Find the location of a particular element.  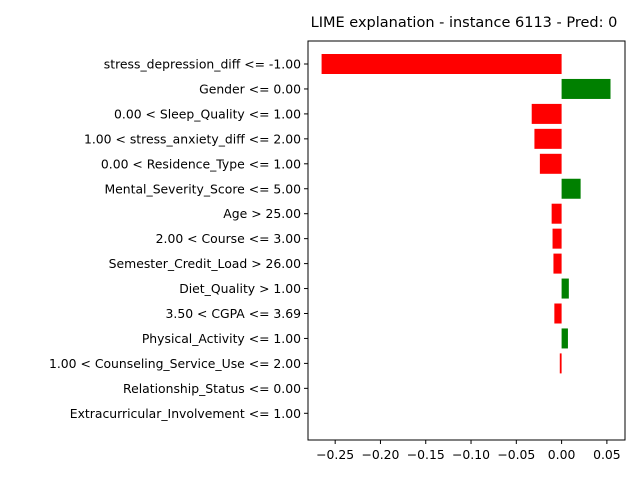

y-tick-label: Extracurricular_Involvement <= 1.00 is located at coordinates (185, 413).